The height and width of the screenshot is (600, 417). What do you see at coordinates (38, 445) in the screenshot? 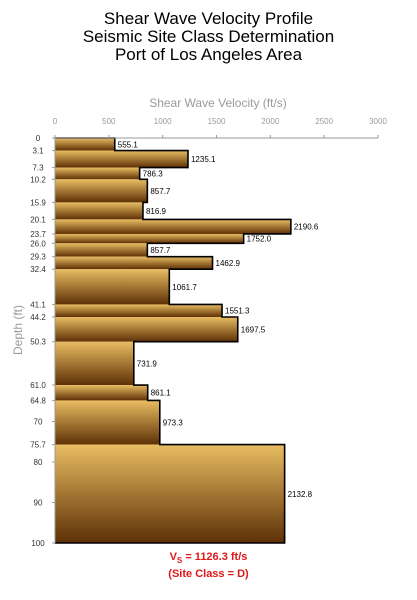
I see `y-tick-label-75.7: 75.7` at bounding box center [38, 445].